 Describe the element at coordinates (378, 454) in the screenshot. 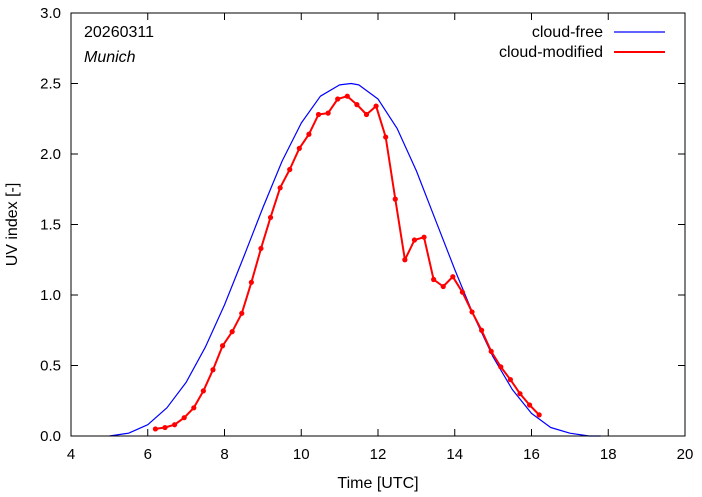

I see `x-tick-label: 12` at that location.